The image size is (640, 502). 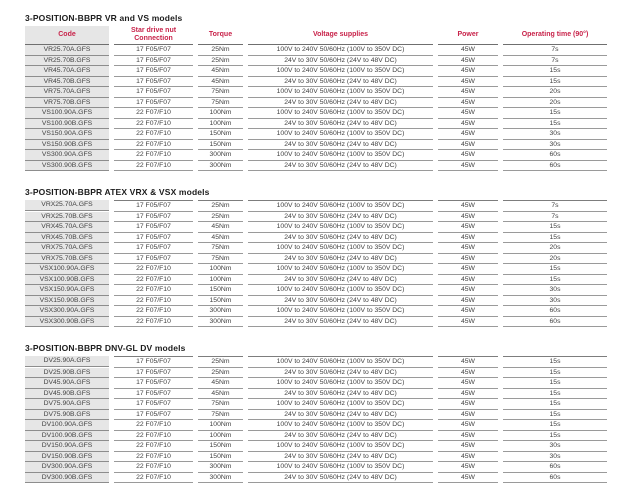 I want to click on column-header-power: Power, so click(x=468, y=35).